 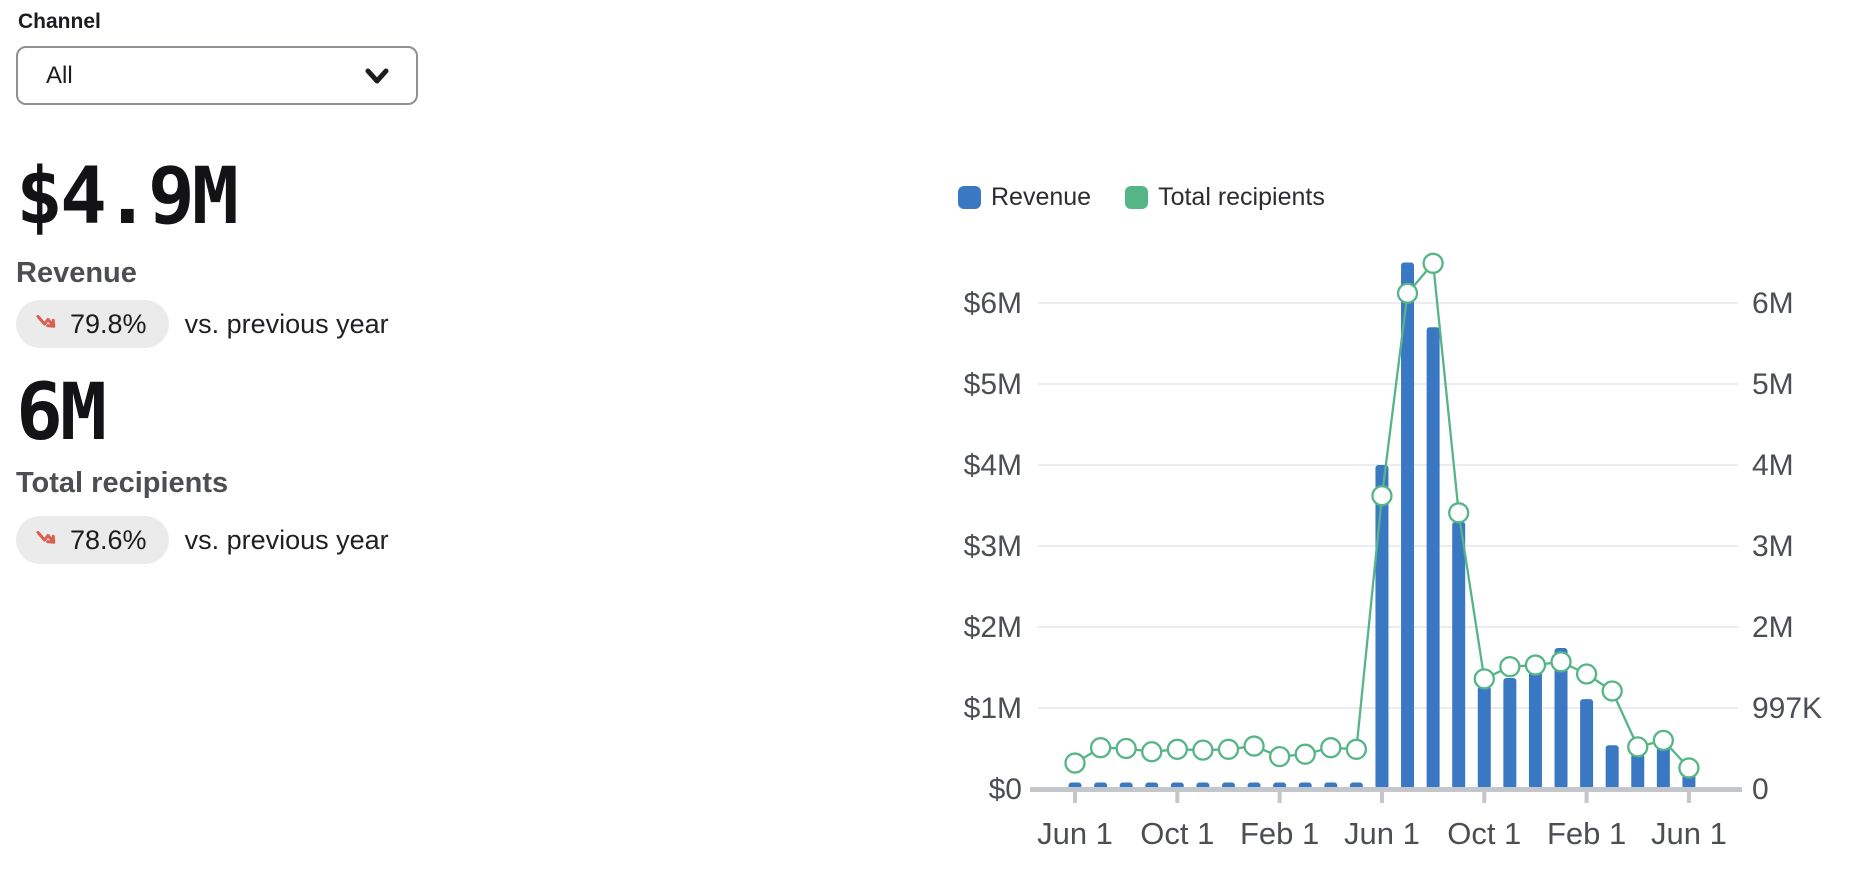 I want to click on y-axis-label-left: $6M, so click(x=993, y=303).